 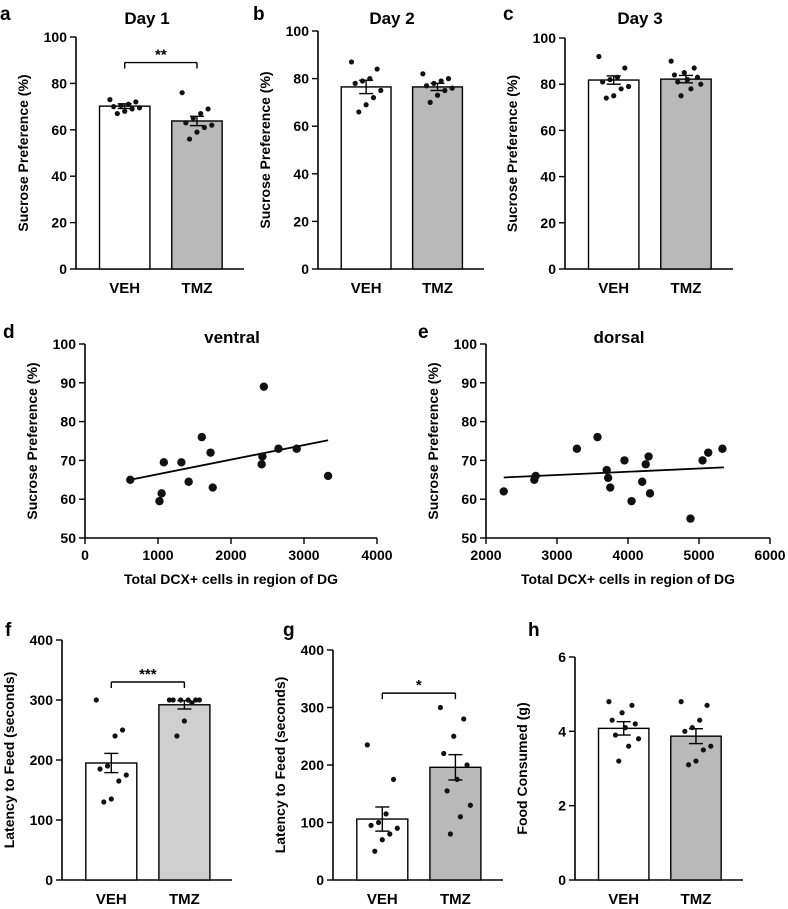 What do you see at coordinates (197, 288) in the screenshot?
I see `x-category-label: TMZ` at bounding box center [197, 288].